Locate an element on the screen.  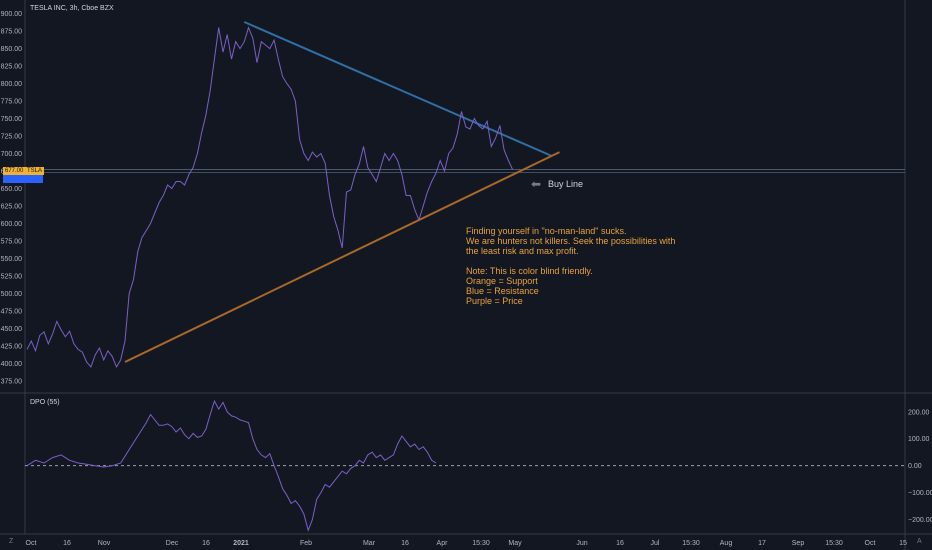
time-tick-label: Jul is located at coordinates (655, 543).